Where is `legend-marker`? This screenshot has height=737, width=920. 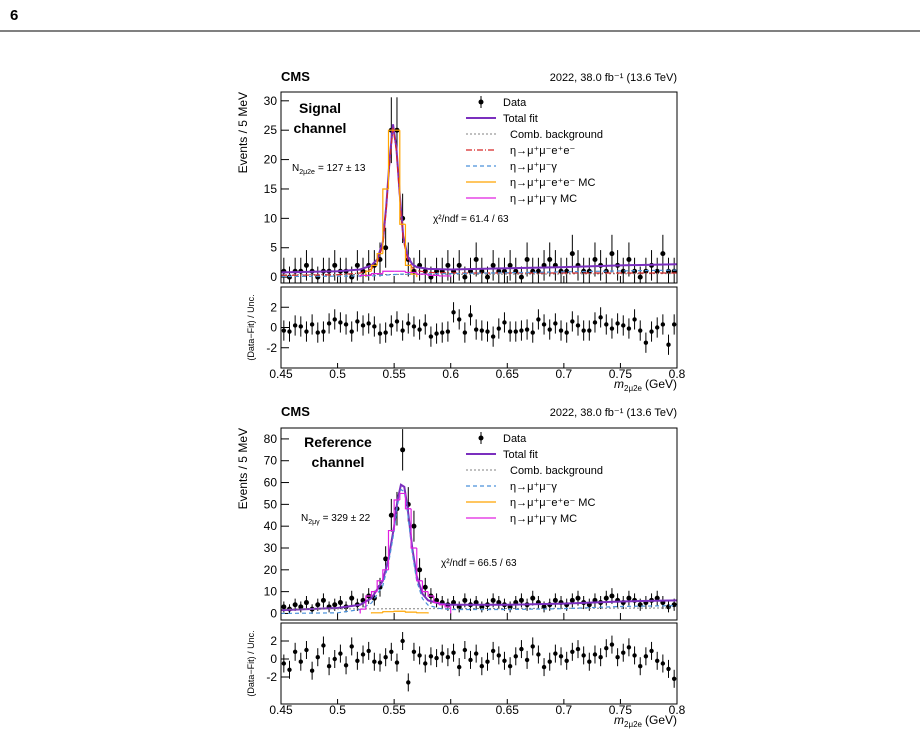 legend-marker is located at coordinates (481, 438).